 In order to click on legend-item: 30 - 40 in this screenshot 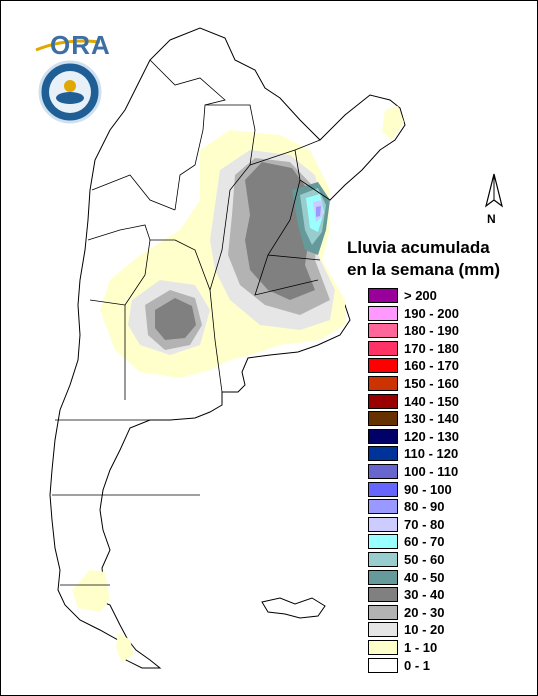, I will do `click(448, 595)`.